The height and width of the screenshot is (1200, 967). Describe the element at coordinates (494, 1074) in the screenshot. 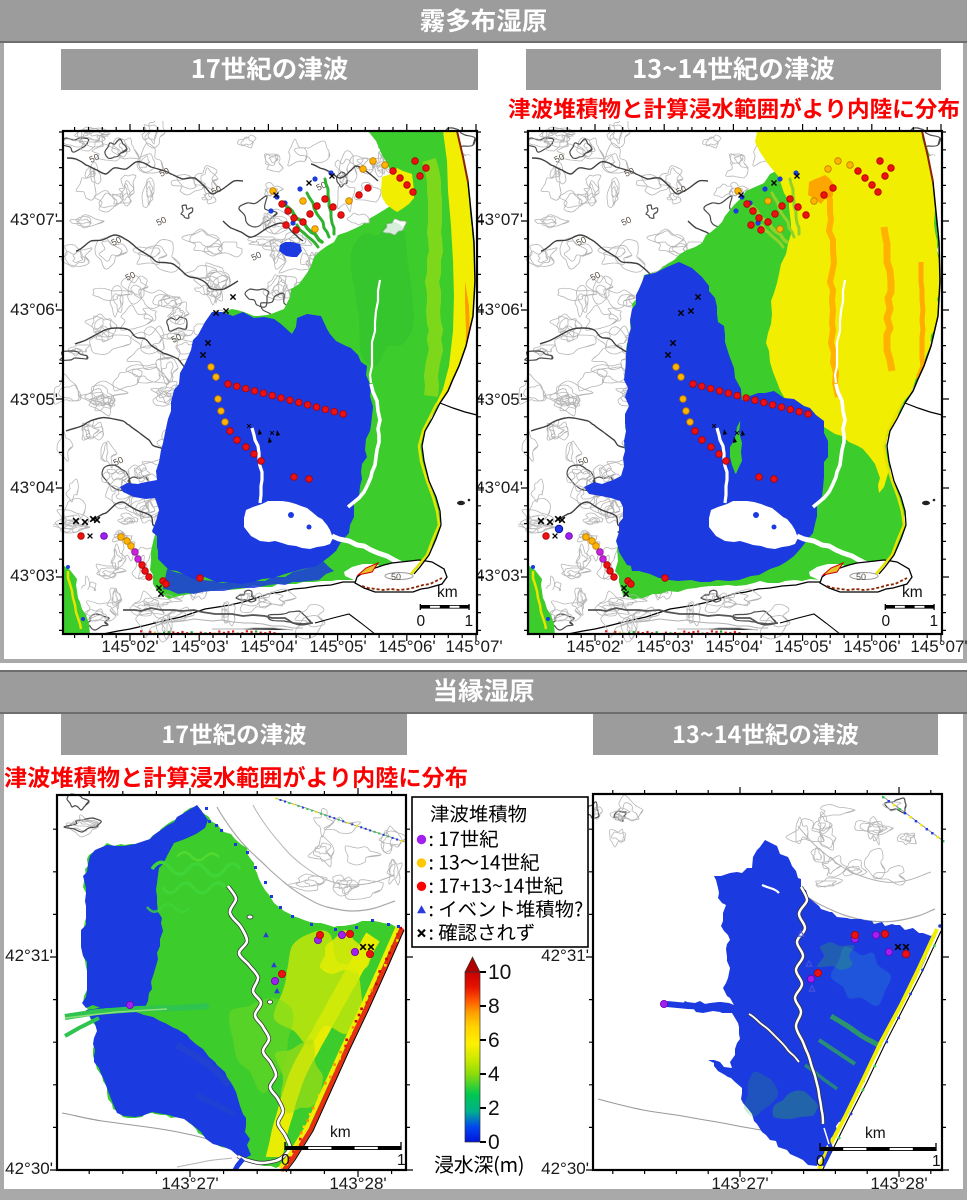

I see `svg-text: 4` at that location.